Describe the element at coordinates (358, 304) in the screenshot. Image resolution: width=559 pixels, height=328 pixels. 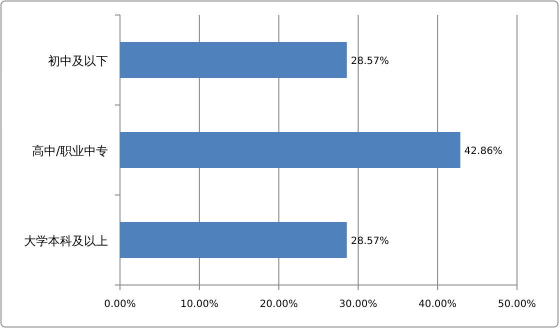
I see `x-tick-label: 30.00%` at that location.